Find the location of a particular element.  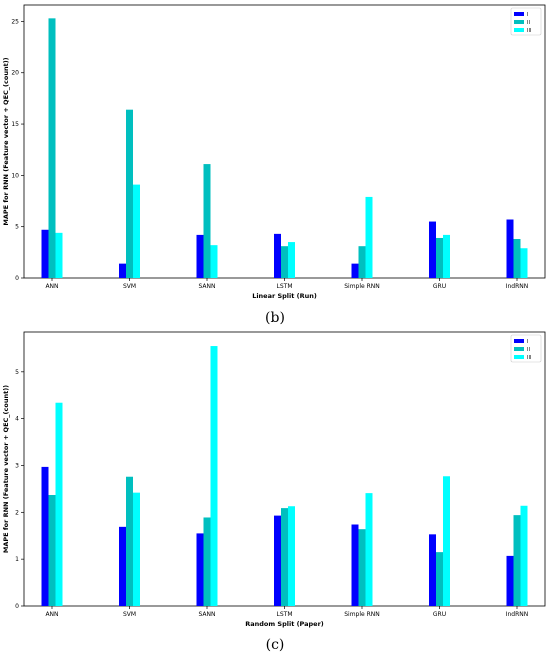

figure-caption: (b) is located at coordinates (275, 318).